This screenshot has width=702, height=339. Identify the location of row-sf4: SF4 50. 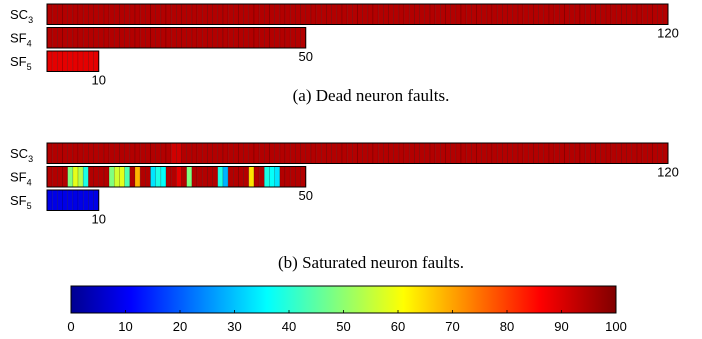
(161, 45).